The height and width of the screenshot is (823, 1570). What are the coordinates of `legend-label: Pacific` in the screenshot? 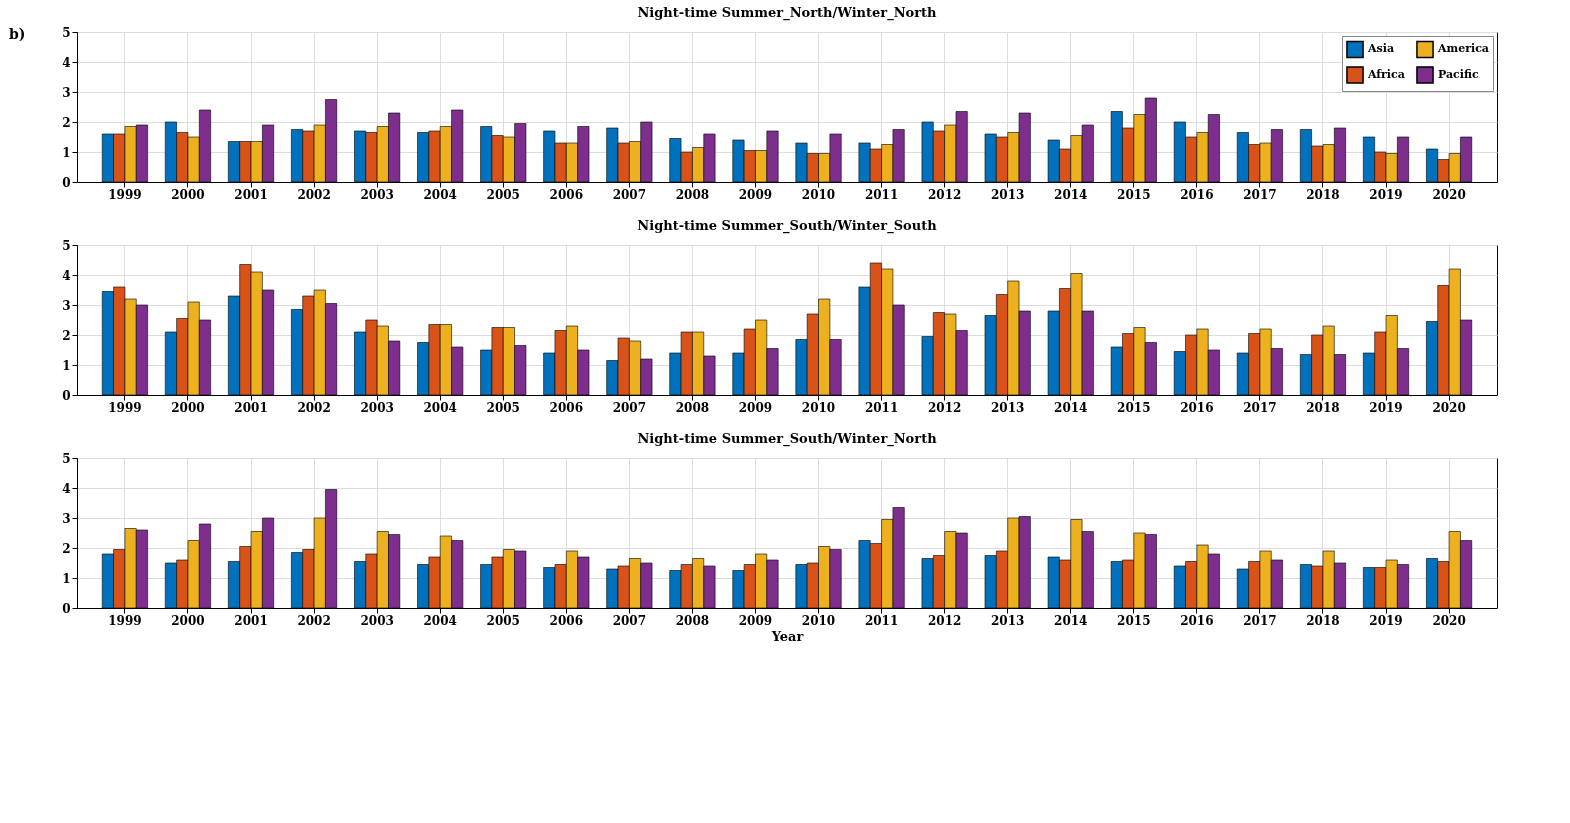 It's located at (1458, 74).